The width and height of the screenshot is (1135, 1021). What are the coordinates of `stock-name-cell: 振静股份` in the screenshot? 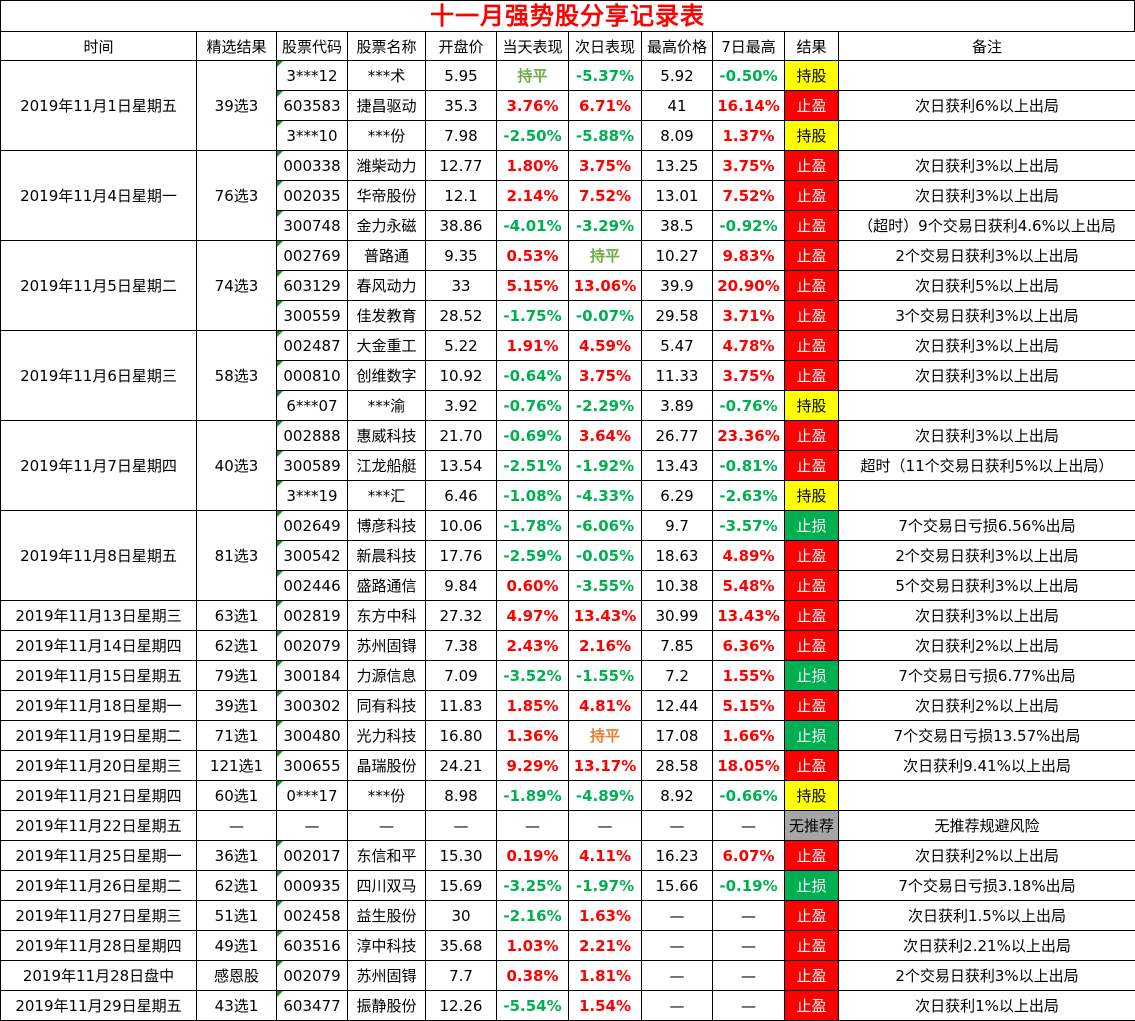 It's located at (386, 1005).